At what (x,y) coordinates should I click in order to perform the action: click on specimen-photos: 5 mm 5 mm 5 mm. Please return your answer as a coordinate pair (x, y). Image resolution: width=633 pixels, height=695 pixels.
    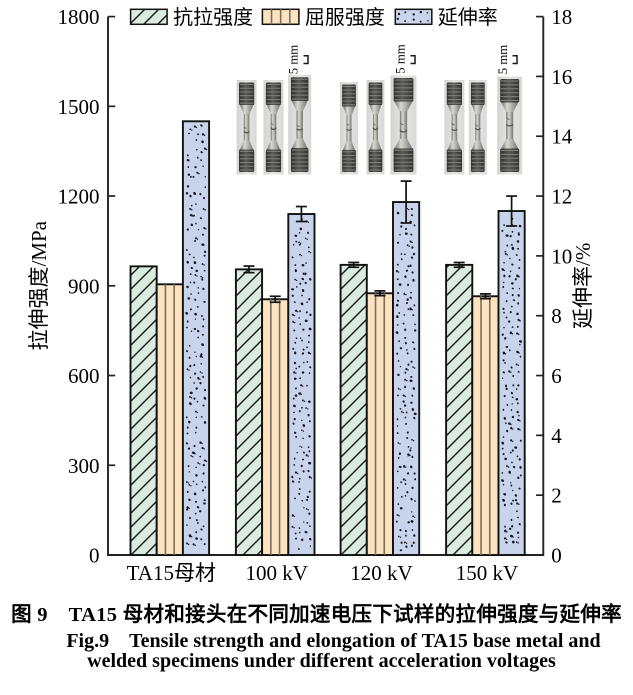
    Looking at the image, I should click on (379, 109).